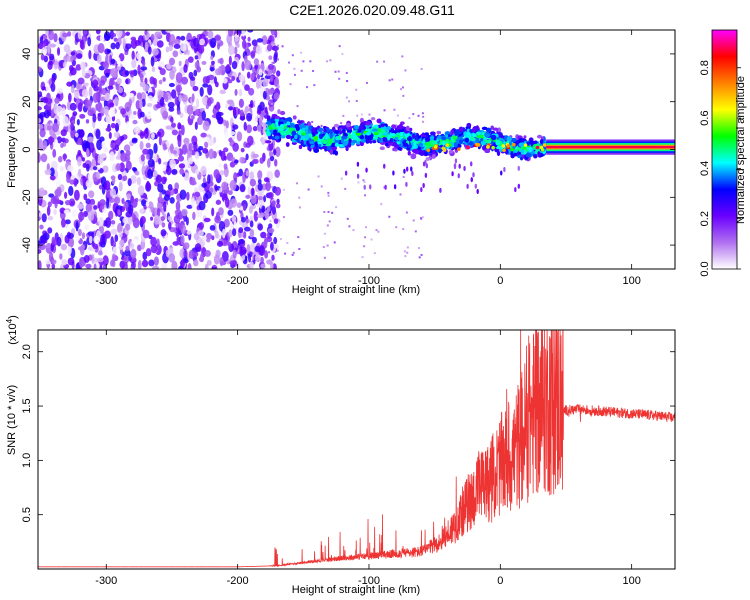 The height and width of the screenshot is (600, 750). Describe the element at coordinates (12, 420) in the screenshot. I see `snr-y-label: SNR (10 * v/v)` at that location.